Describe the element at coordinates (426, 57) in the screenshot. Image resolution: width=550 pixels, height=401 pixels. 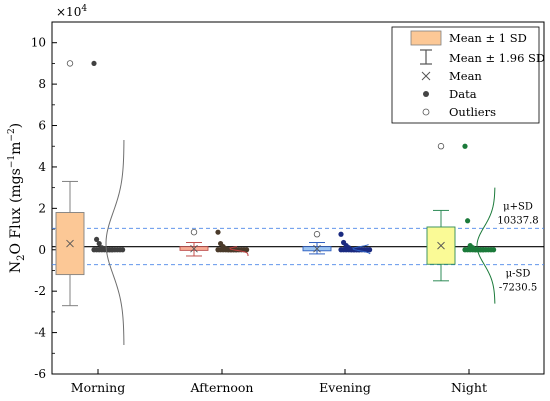
I see `legend-whisker-symbol` at that location.